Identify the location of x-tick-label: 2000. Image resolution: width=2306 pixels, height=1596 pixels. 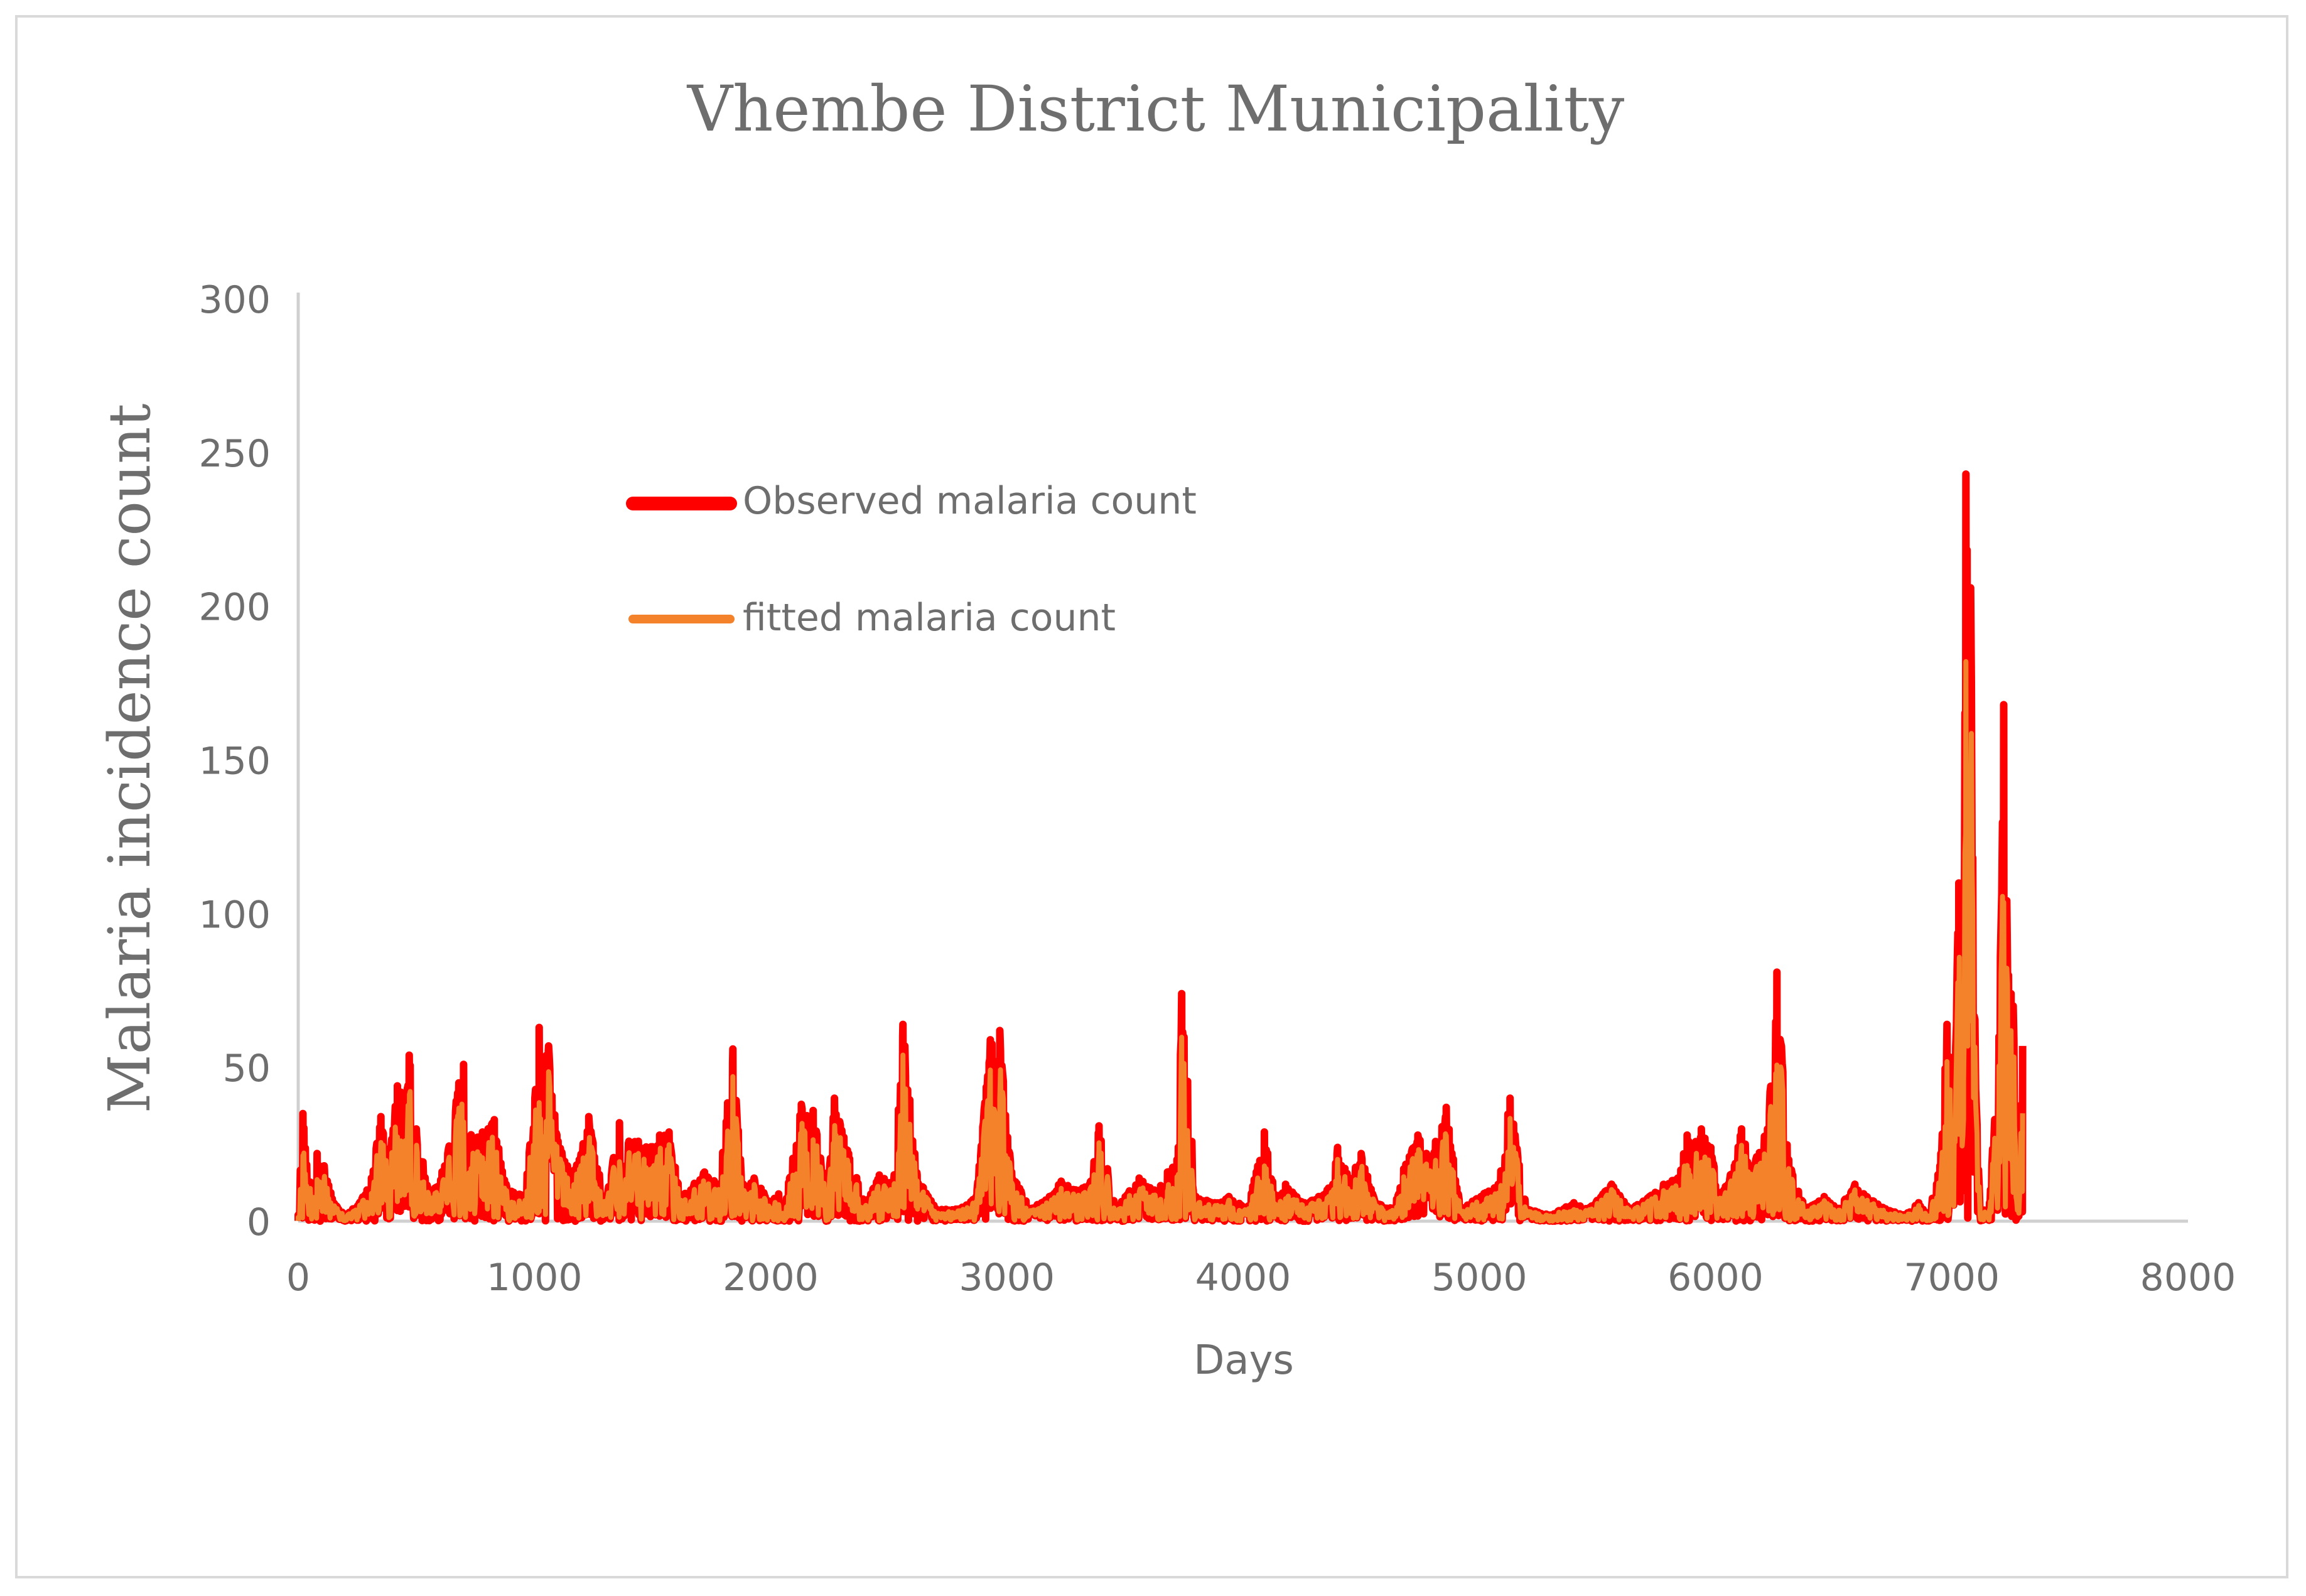
(771, 1278).